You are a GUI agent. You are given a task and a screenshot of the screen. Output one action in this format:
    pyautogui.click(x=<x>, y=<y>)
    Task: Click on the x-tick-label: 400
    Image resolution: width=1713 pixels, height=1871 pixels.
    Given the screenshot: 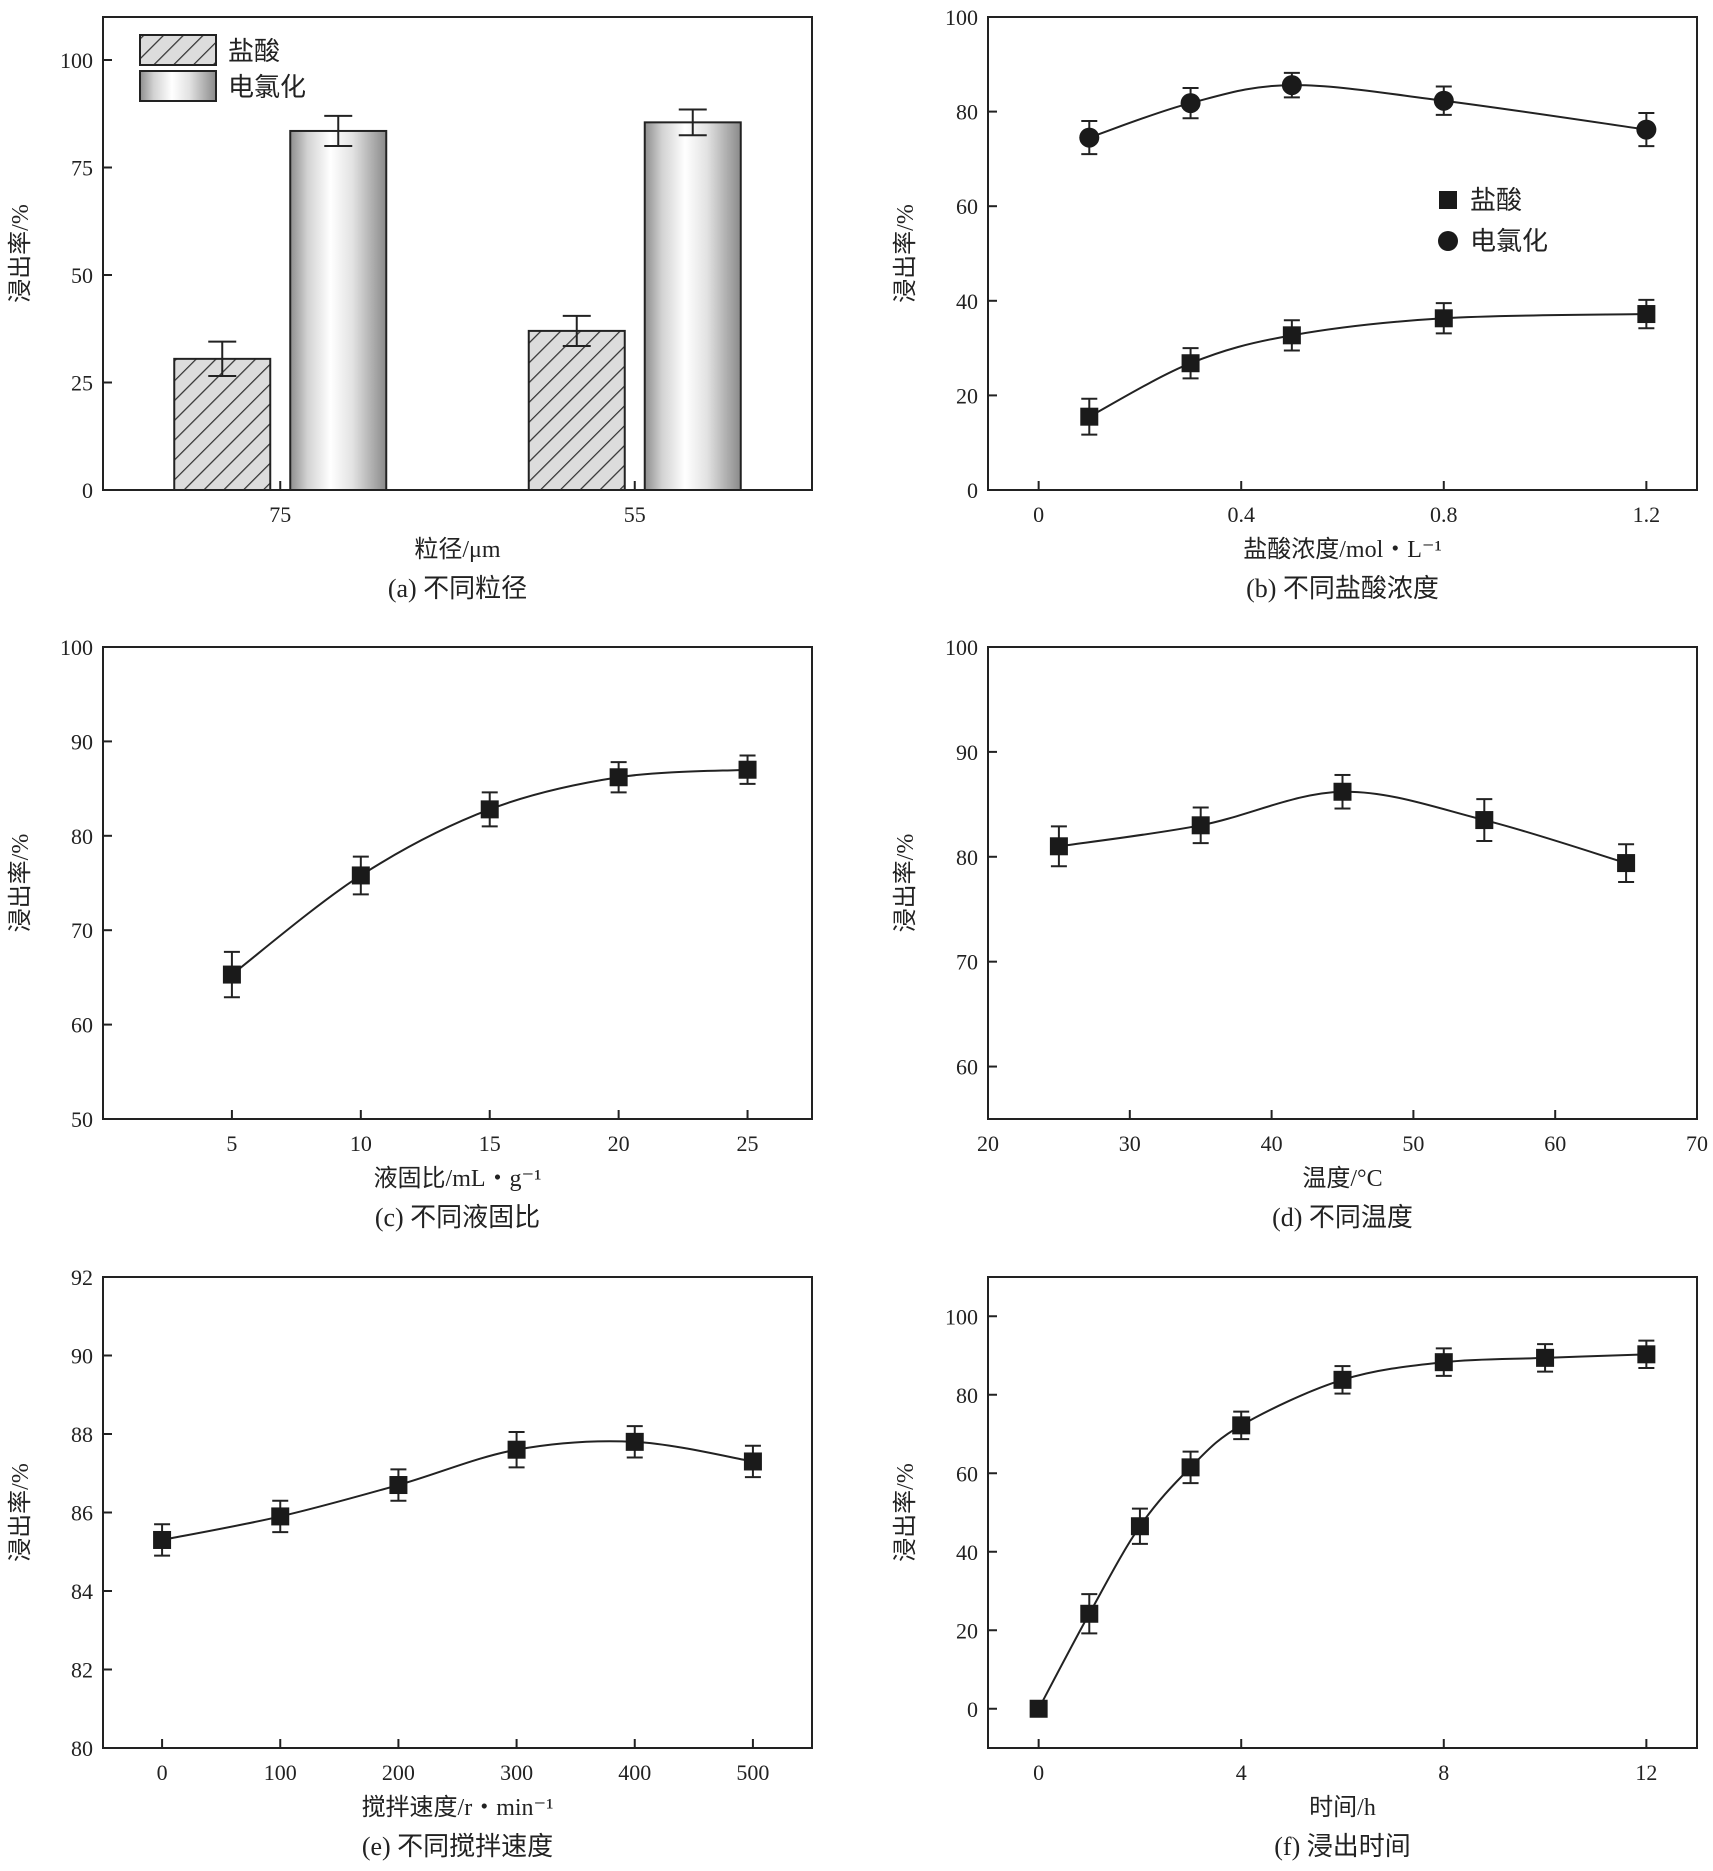 What is the action you would take?
    pyautogui.click(x=634, y=1772)
    